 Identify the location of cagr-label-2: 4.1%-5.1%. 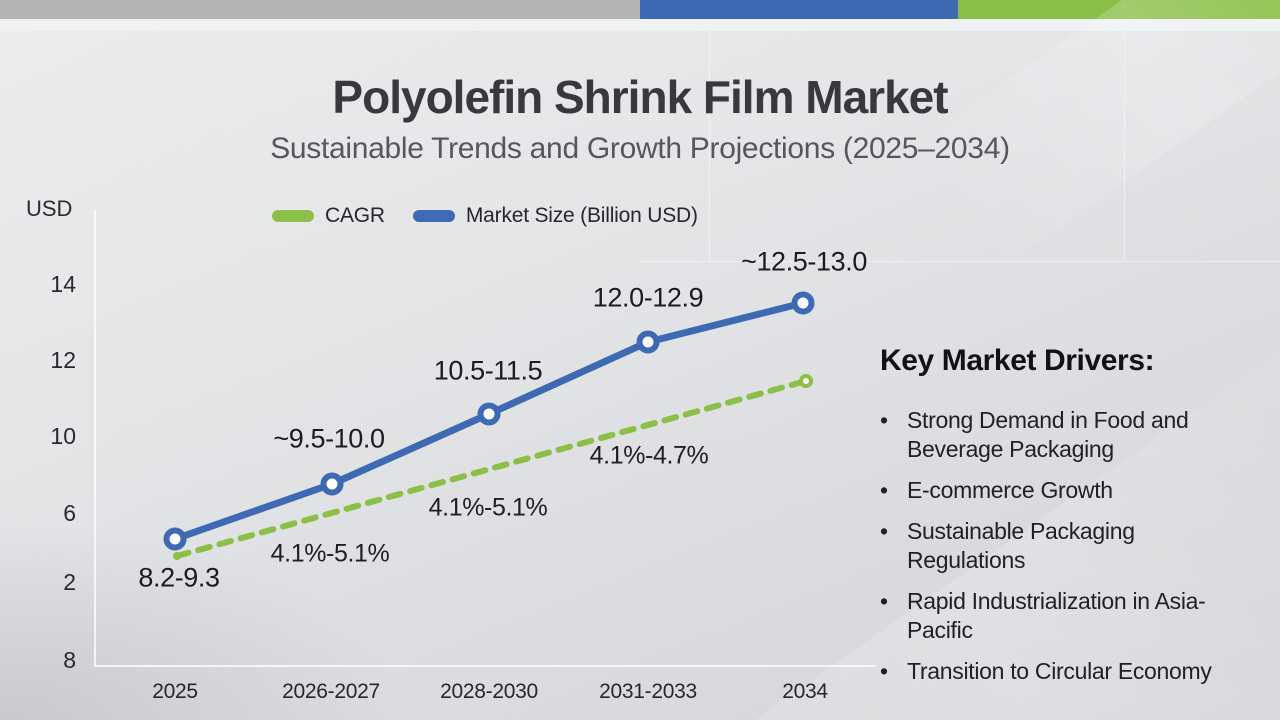
(488, 507).